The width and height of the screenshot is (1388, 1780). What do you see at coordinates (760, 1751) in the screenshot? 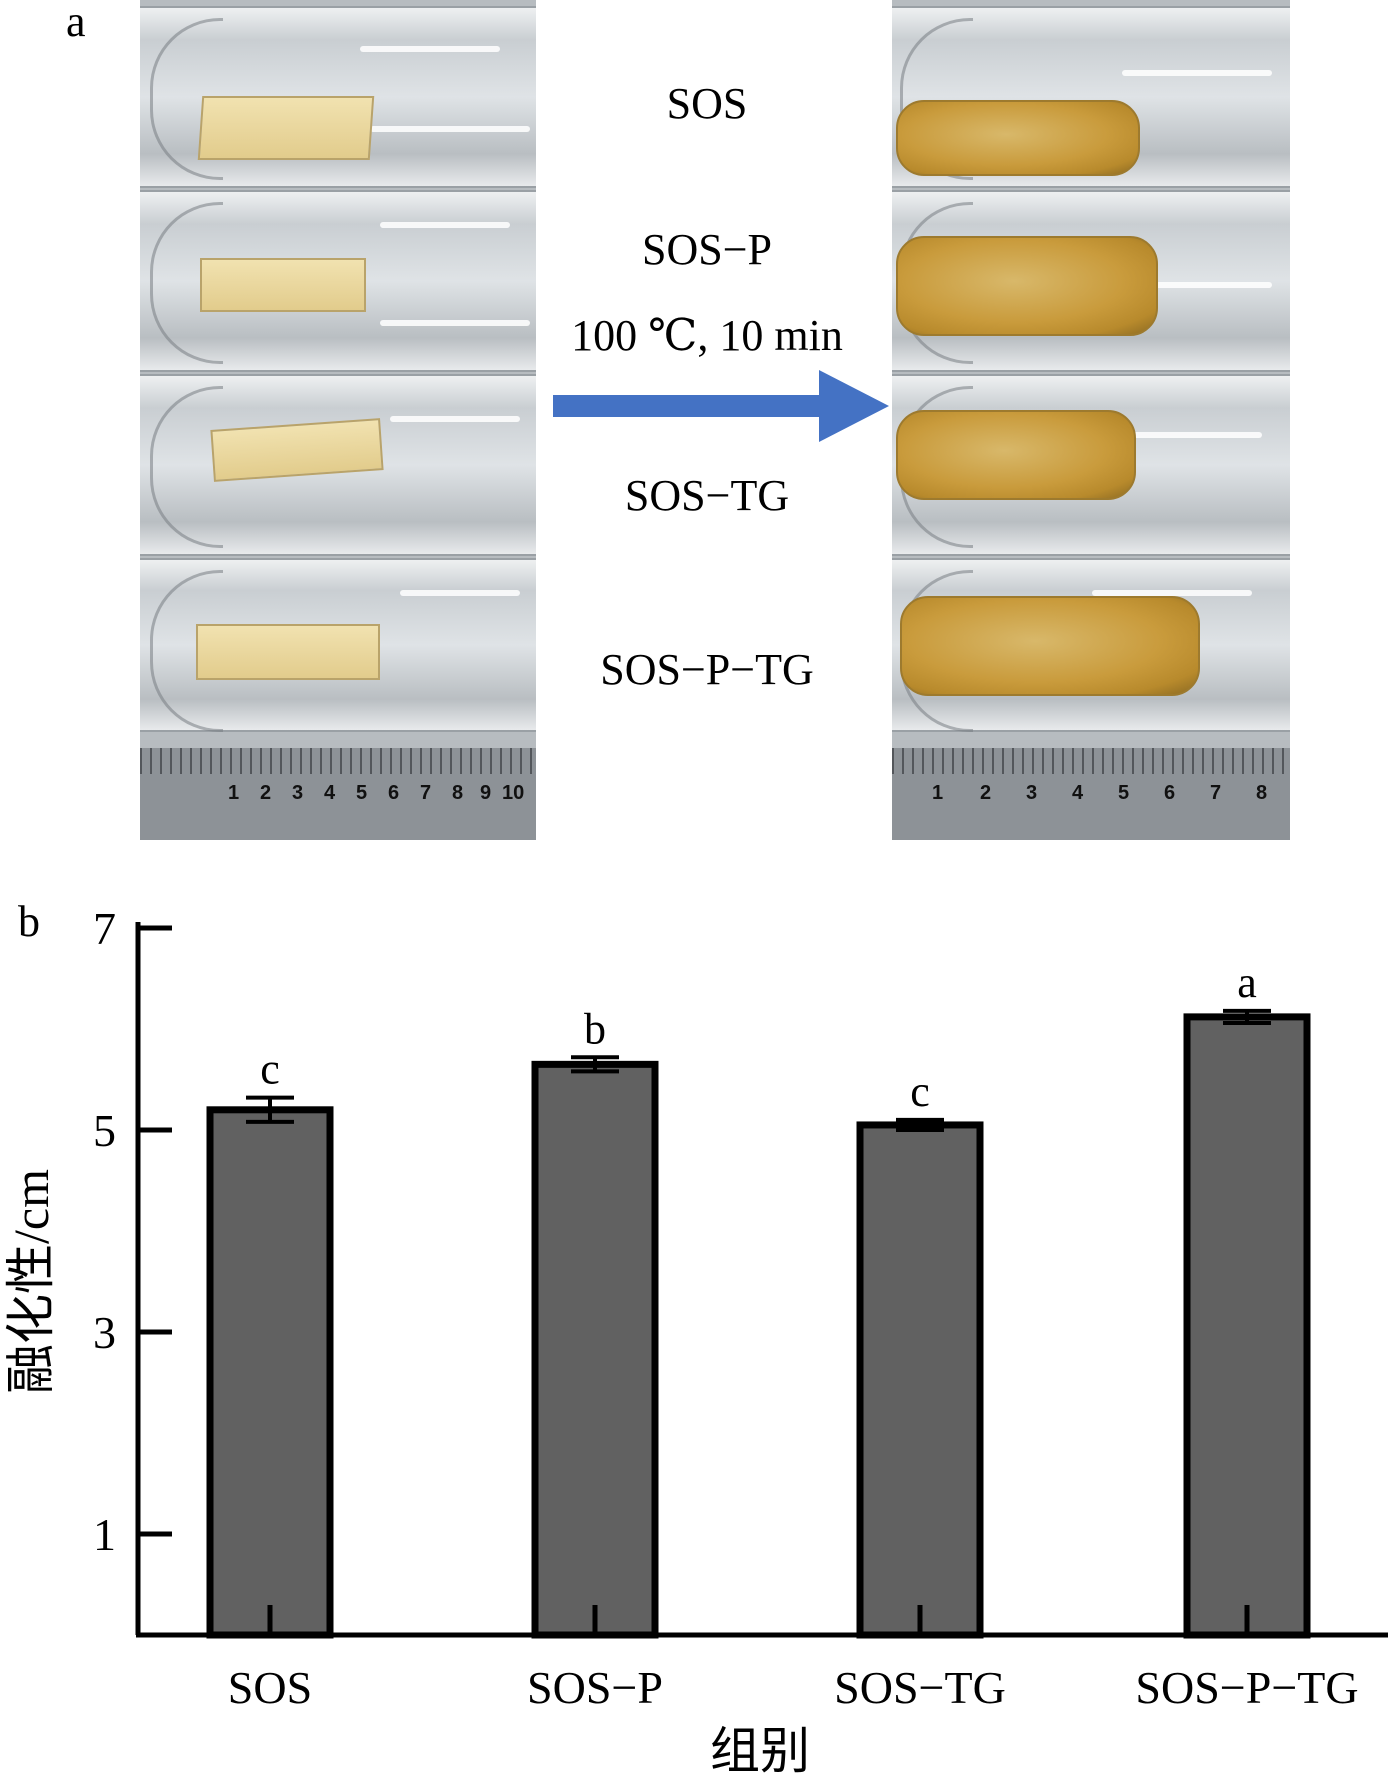
I see `x-axis-title: 组别` at bounding box center [760, 1751].